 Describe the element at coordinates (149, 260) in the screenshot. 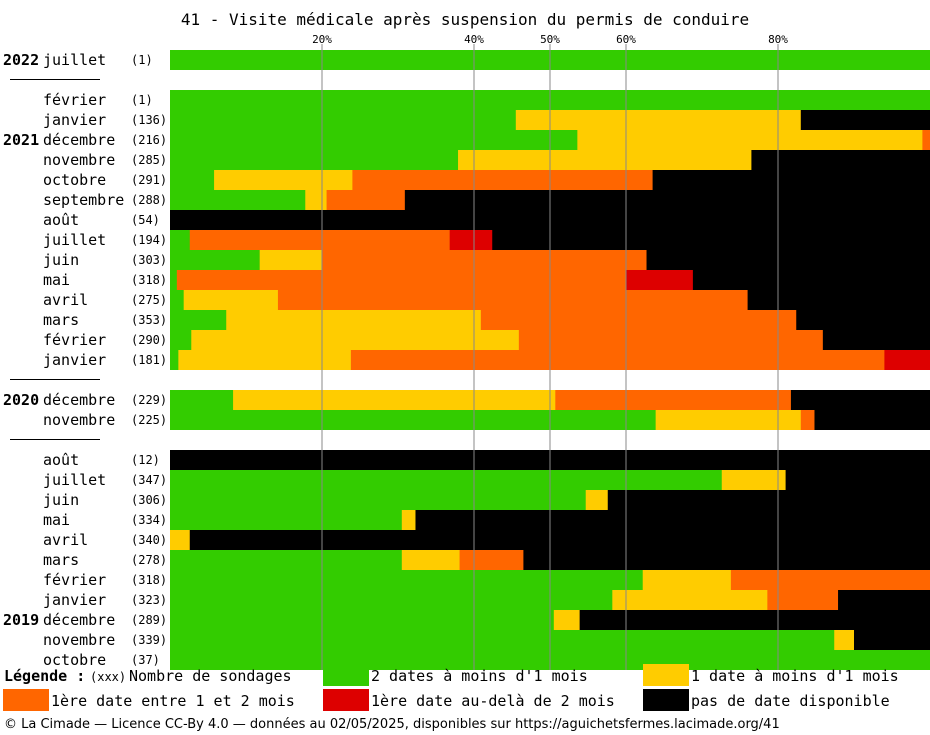

I see `count-label: (303)` at that location.